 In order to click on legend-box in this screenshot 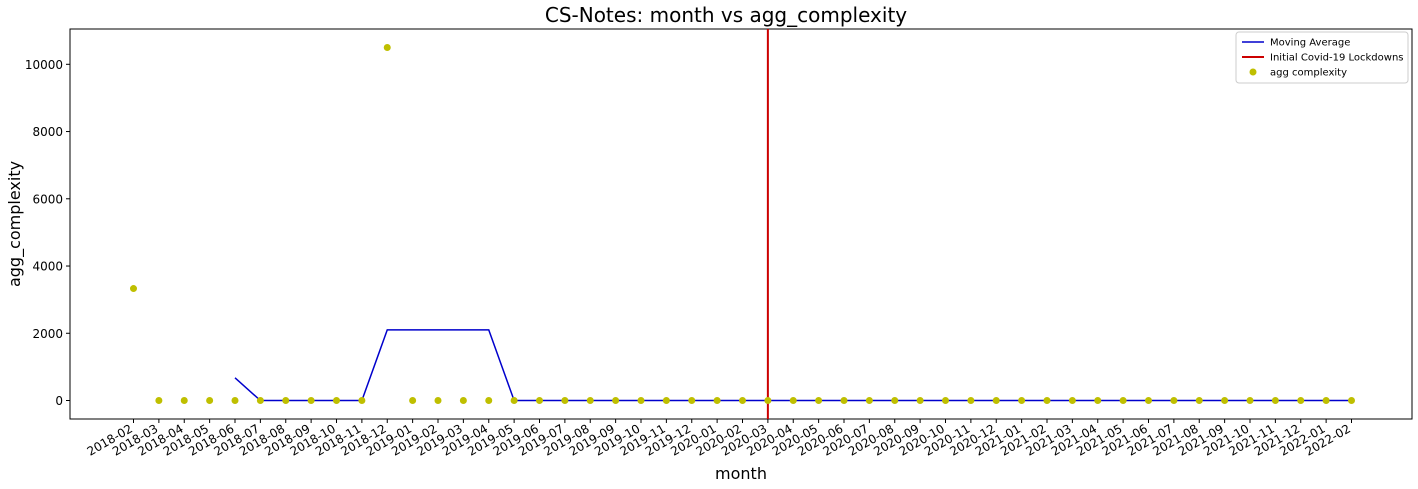, I will do `click(1322, 57)`.